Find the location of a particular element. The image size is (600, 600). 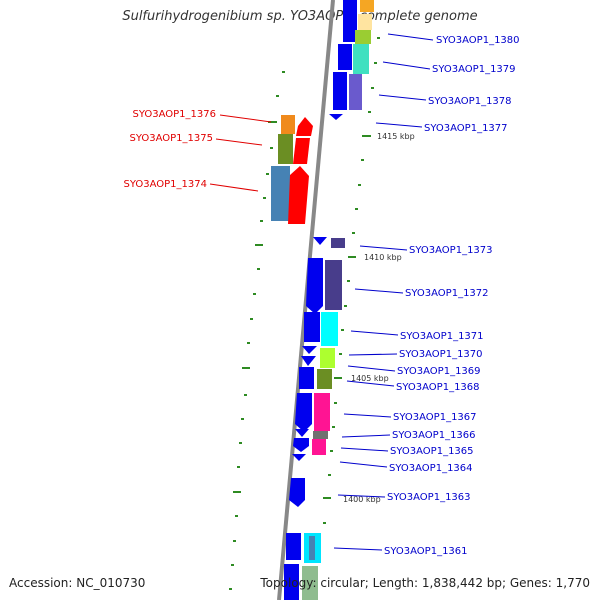

gene-1375-feature is located at coordinates (285, 149).